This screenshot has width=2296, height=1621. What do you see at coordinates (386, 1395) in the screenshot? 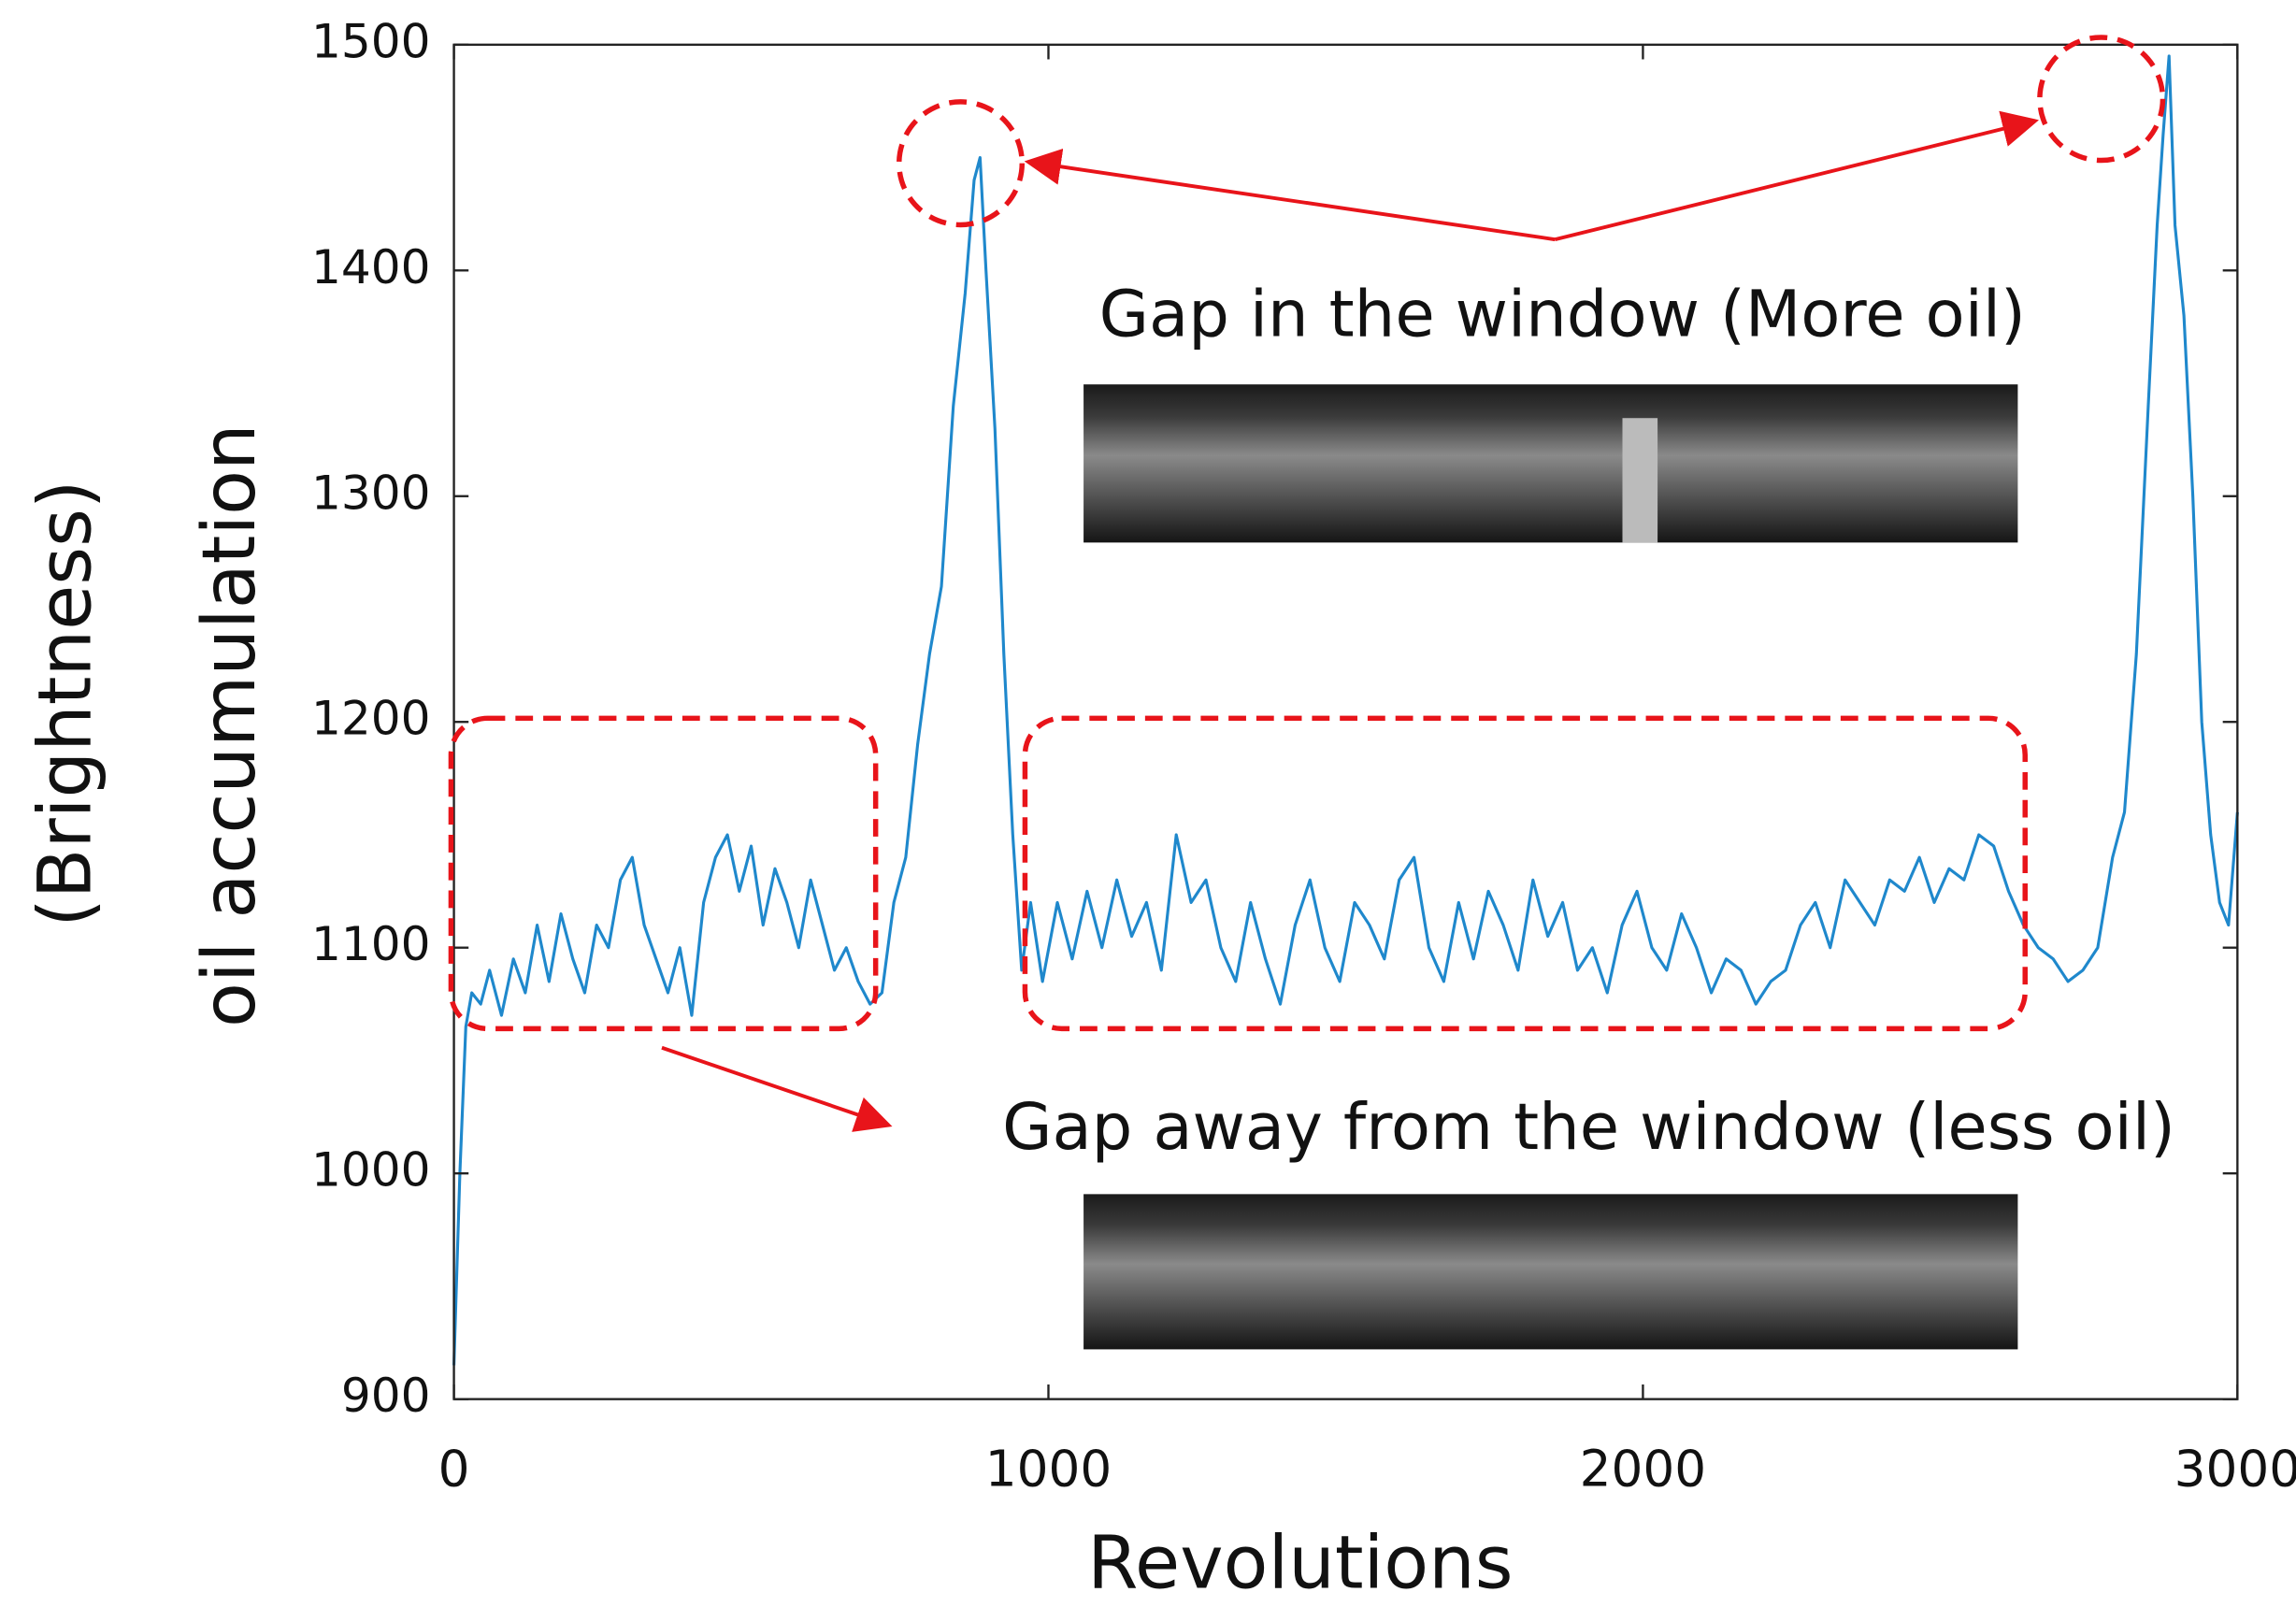
I see `y-tick-label: 900` at bounding box center [386, 1395].